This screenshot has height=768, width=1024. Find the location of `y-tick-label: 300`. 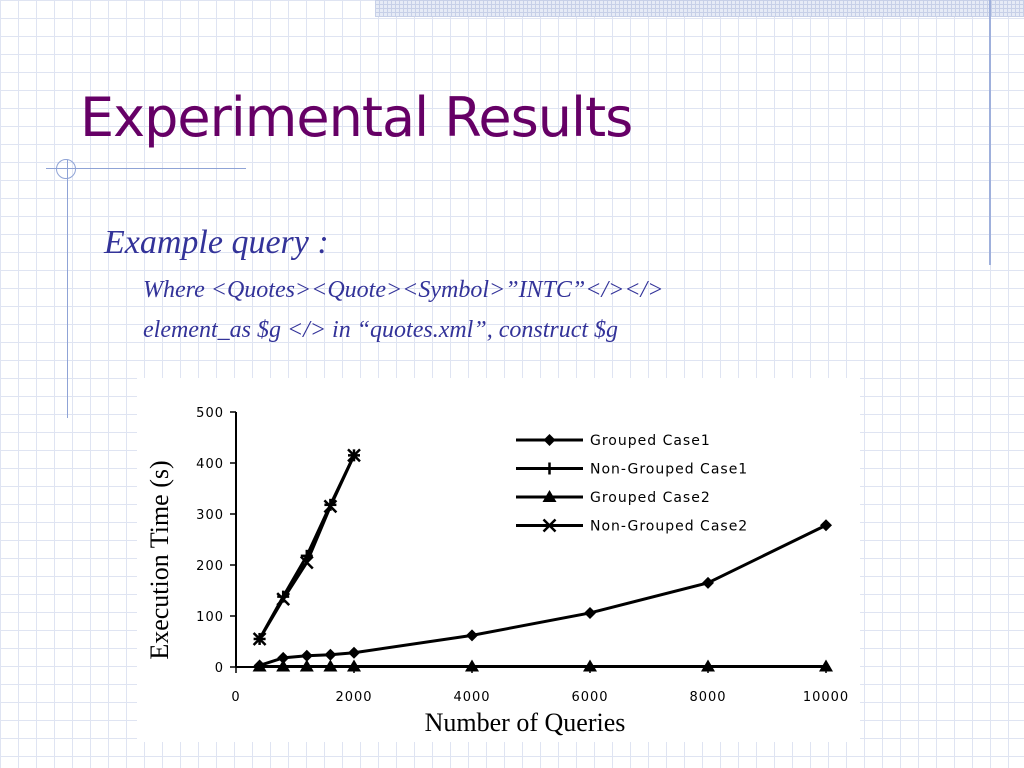

y-tick-label: 300 is located at coordinates (210, 515).